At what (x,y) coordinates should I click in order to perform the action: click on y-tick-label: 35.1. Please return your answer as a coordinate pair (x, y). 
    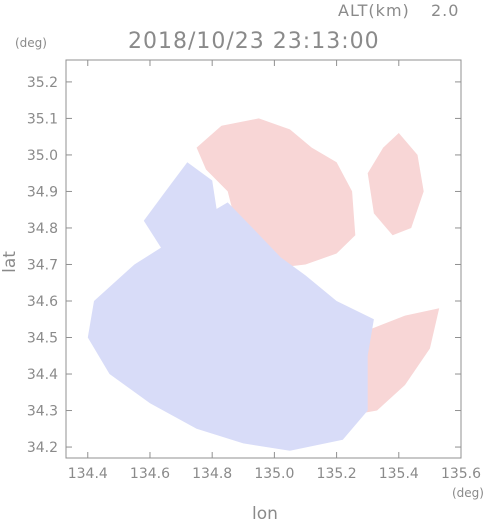
    Looking at the image, I should click on (42, 119).